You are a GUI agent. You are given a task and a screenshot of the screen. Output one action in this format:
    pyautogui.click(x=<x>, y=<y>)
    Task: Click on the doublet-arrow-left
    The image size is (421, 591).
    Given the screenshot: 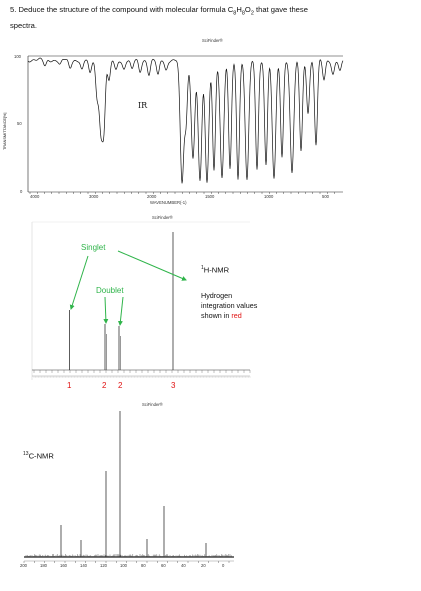 What is the action you would take?
    pyautogui.click(x=106, y=310)
    